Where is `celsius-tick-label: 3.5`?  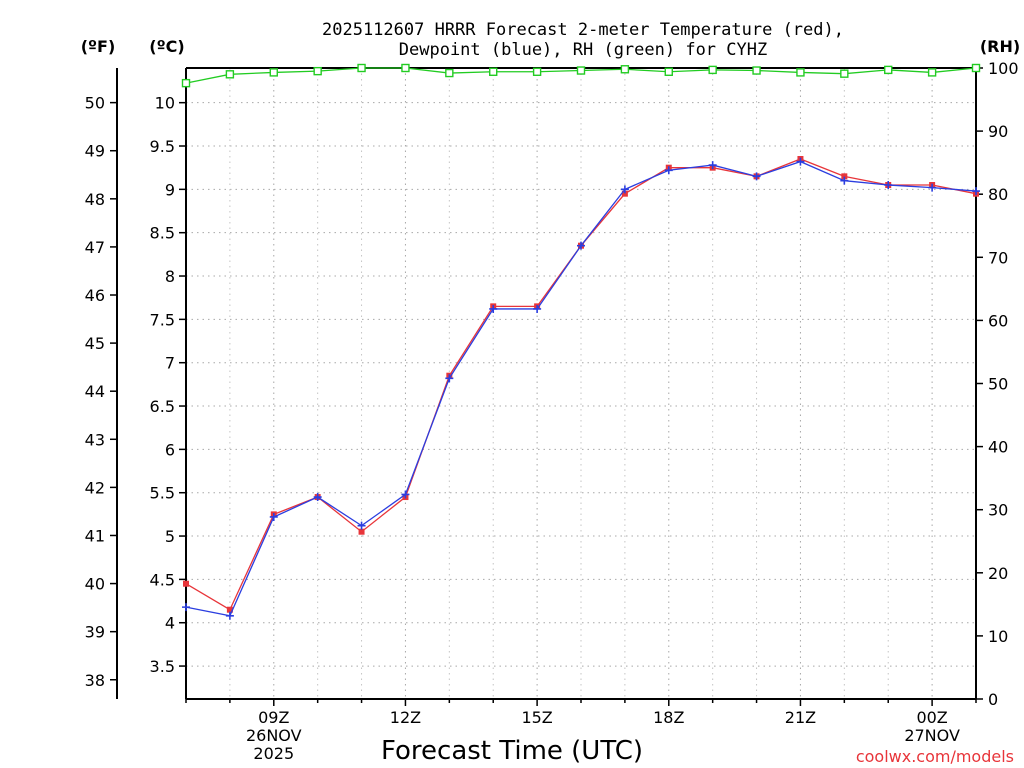 celsius-tick-label: 3.5 is located at coordinates (162, 666).